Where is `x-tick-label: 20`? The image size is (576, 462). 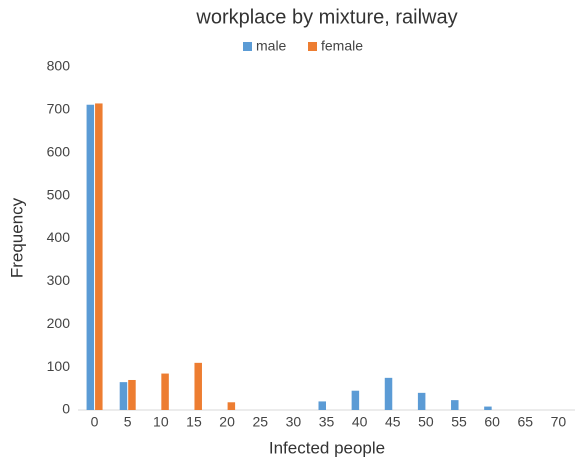 x-tick-label: 20 is located at coordinates (227, 422).